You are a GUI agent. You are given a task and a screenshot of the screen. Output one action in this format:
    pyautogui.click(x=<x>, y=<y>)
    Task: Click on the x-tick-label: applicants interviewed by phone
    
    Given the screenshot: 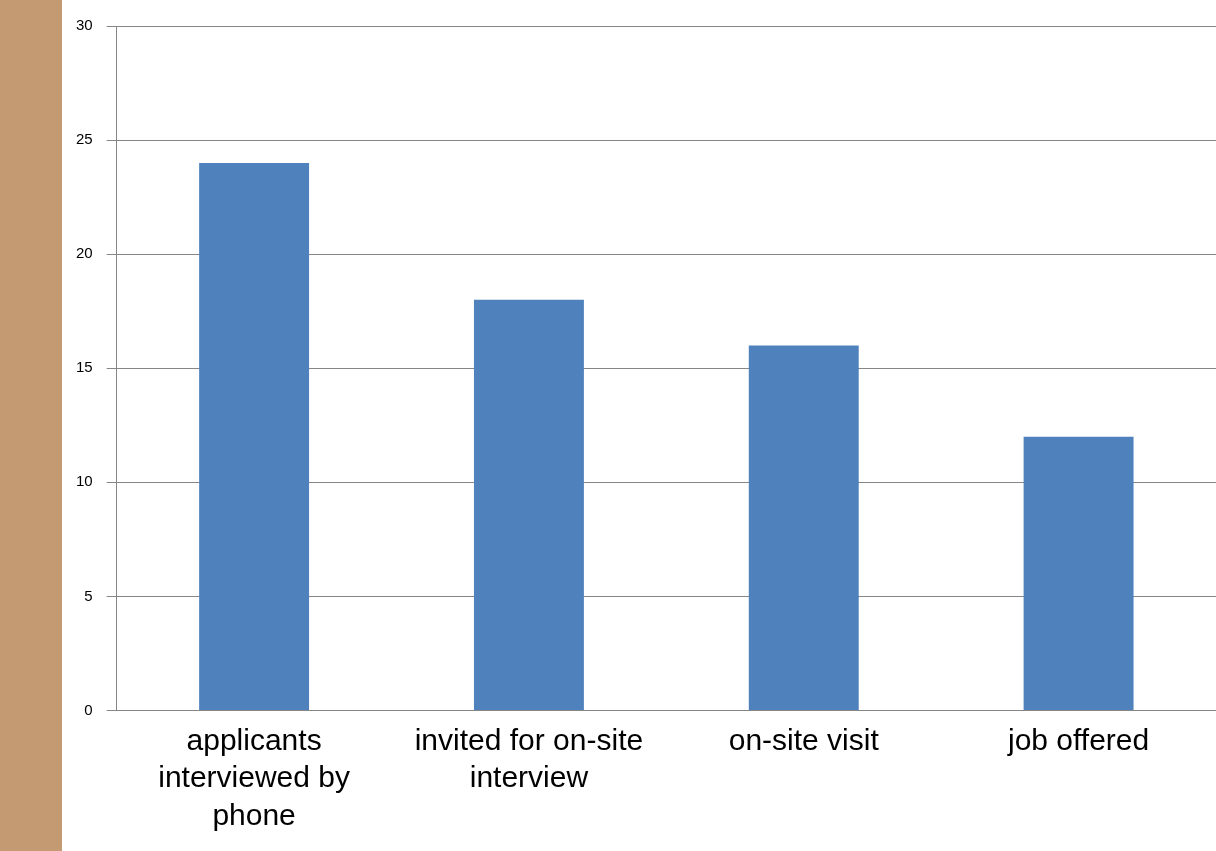 What is the action you would take?
    pyautogui.click(x=254, y=776)
    